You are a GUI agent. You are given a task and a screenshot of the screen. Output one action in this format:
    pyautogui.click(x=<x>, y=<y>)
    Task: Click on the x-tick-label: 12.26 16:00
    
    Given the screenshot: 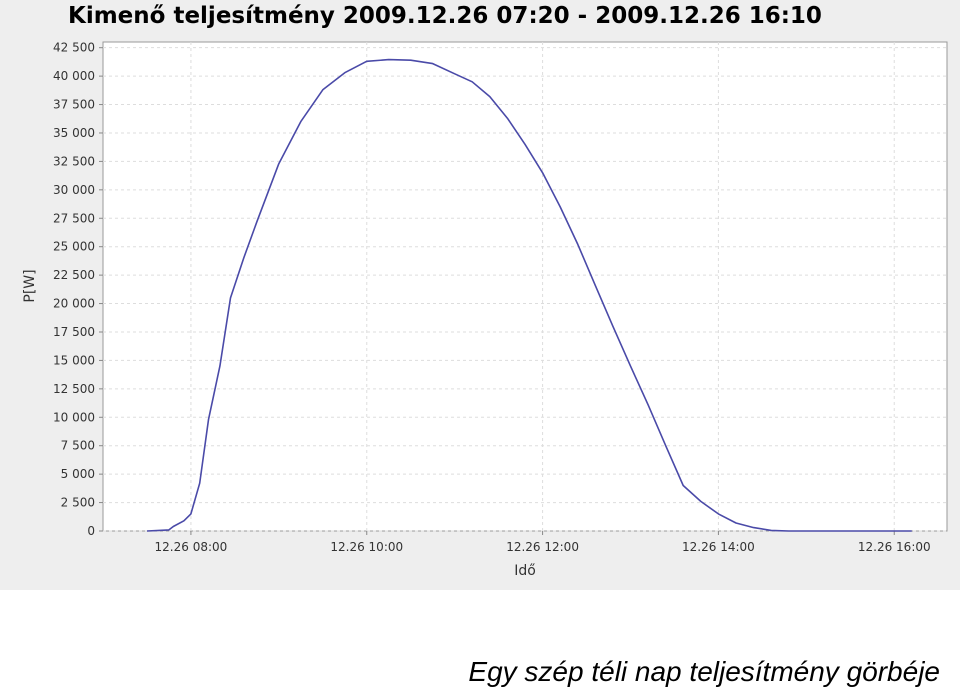 What is the action you would take?
    pyautogui.click(x=894, y=547)
    